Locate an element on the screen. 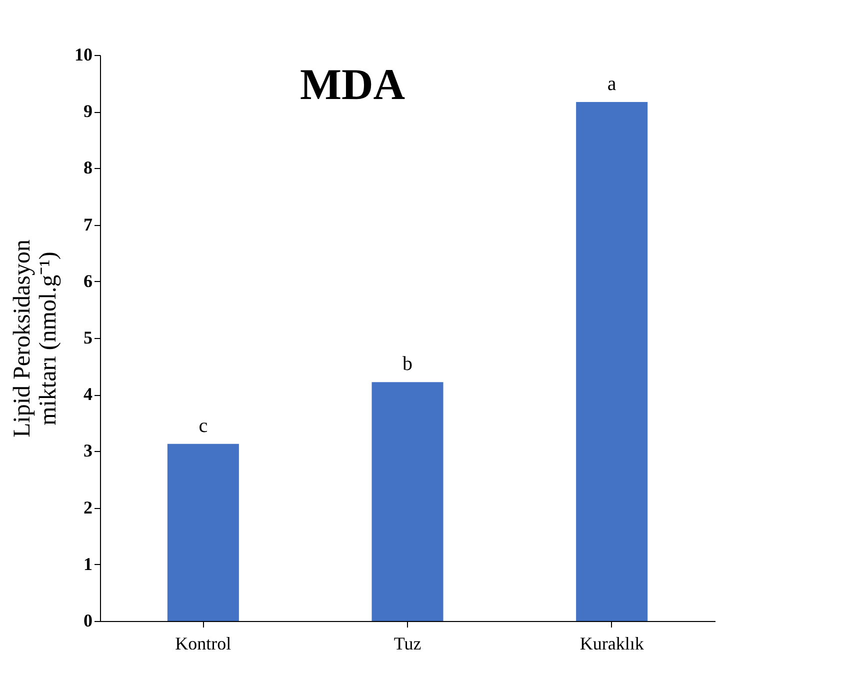  y-tick-label: 7 is located at coordinates (88, 224).